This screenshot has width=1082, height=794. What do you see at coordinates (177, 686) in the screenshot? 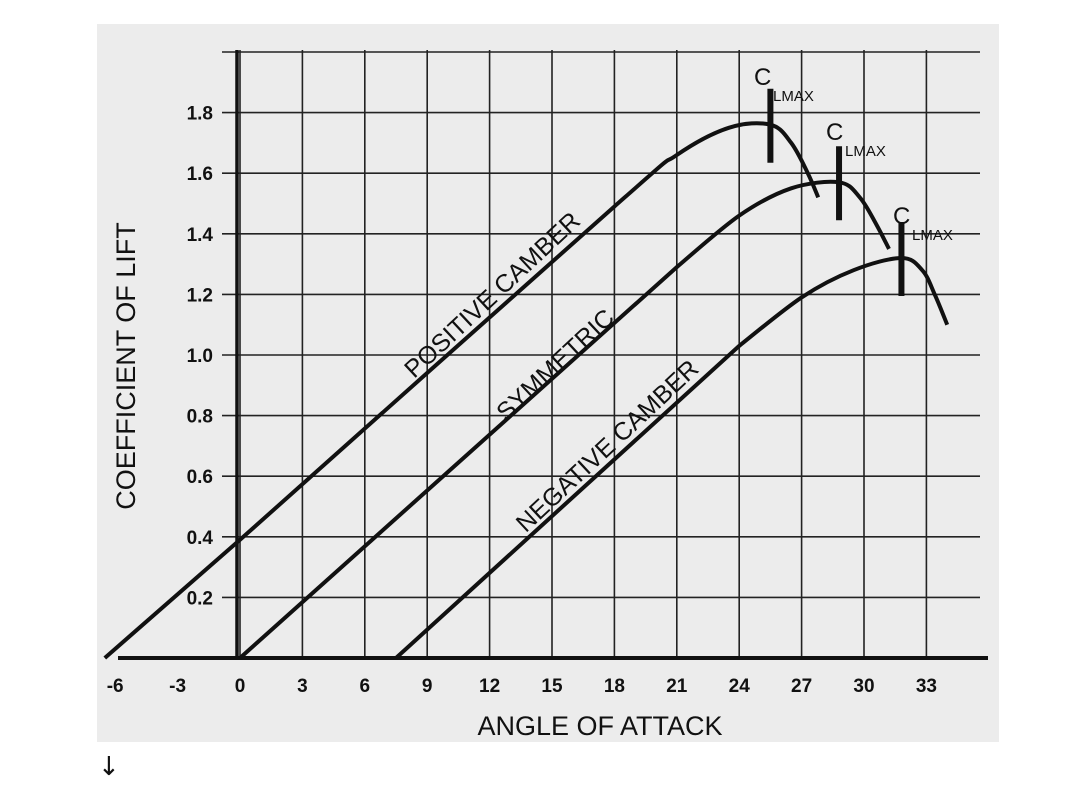
I see `x-tick-label: -3` at bounding box center [177, 686].